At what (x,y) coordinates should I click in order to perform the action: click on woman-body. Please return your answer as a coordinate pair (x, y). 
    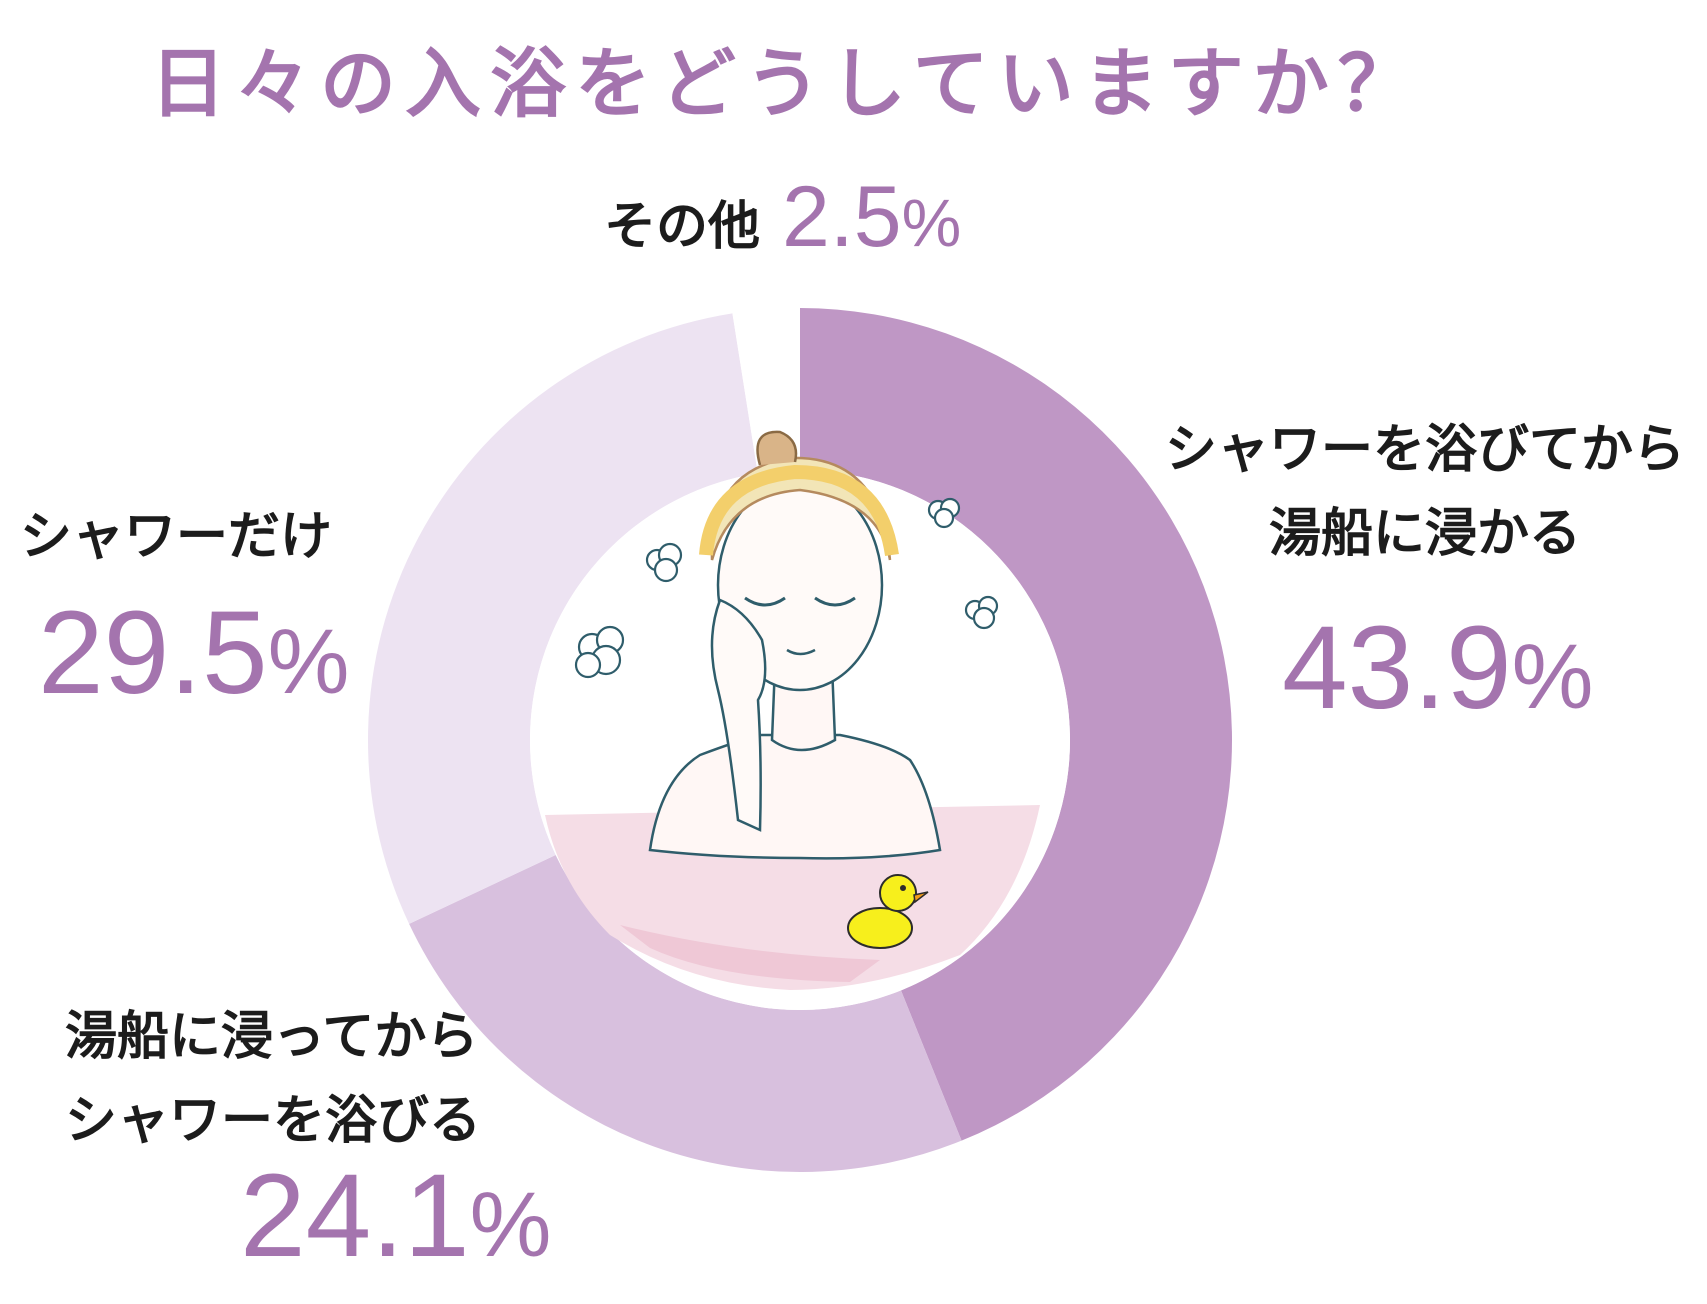
    Looking at the image, I should click on (795, 796).